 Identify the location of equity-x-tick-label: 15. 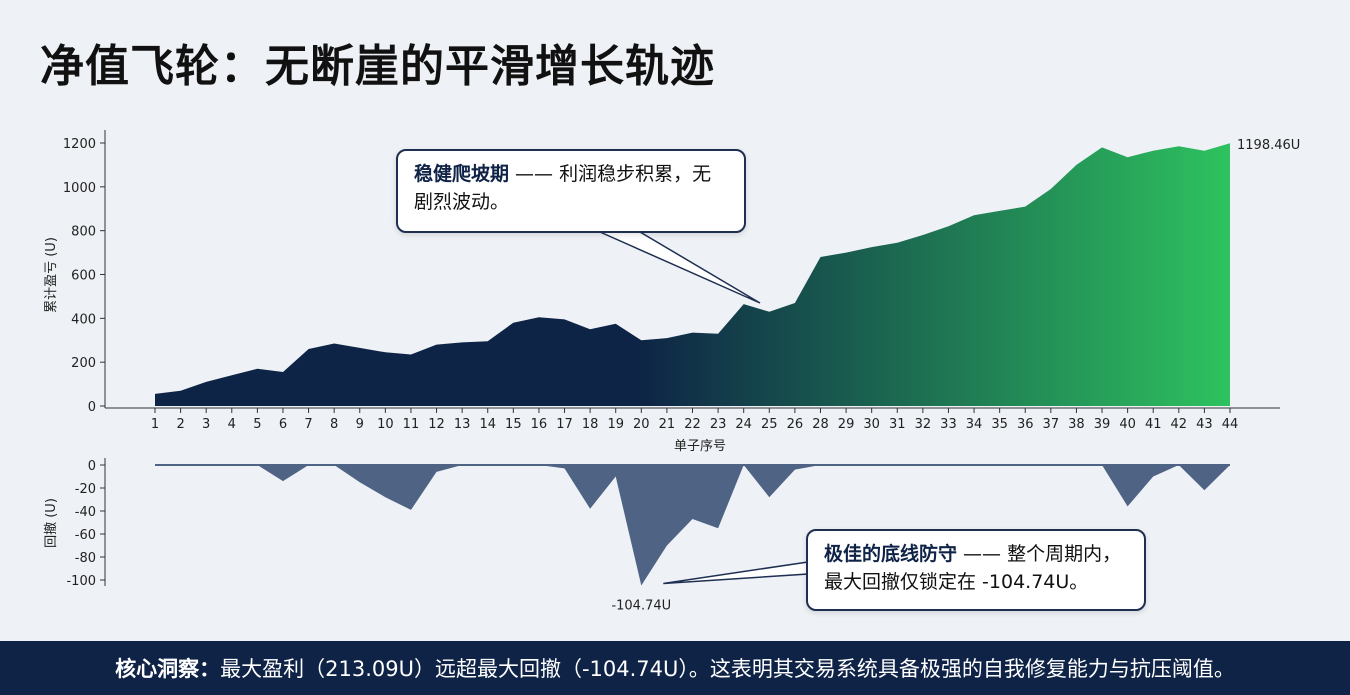
(513, 424).